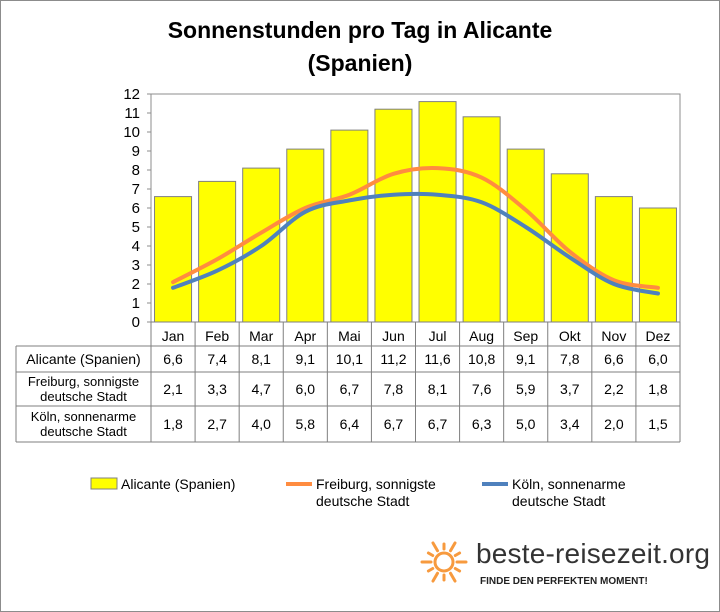 The height and width of the screenshot is (612, 720). Describe the element at coordinates (481, 336) in the screenshot. I see `category-label: Aug` at that location.